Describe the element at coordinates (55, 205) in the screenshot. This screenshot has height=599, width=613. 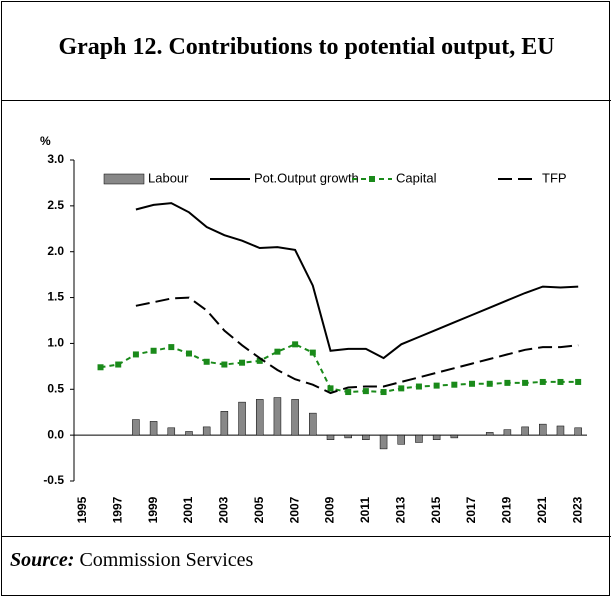
I see `y-tick-label: 2.5` at that location.